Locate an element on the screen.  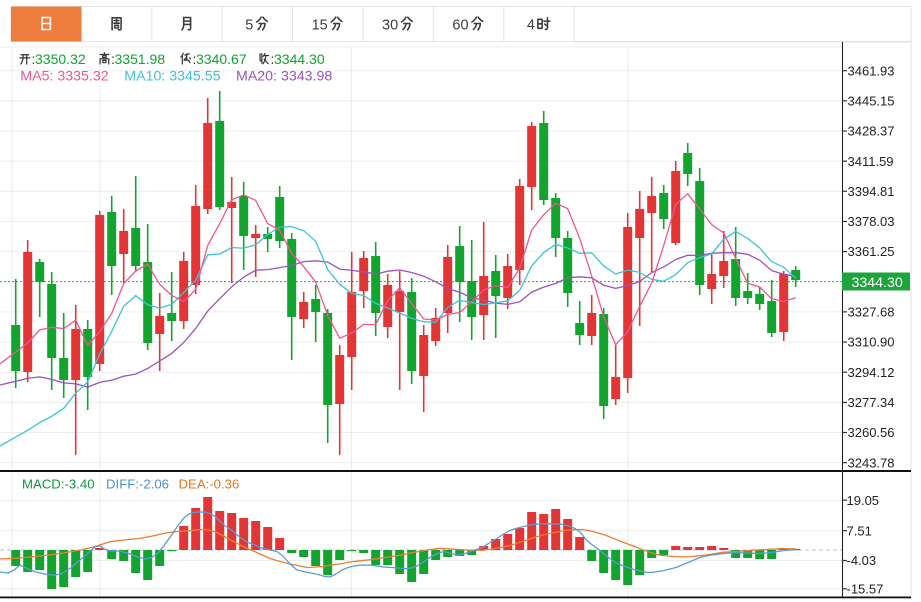
svg-text: 60 is located at coordinates (460, 26).